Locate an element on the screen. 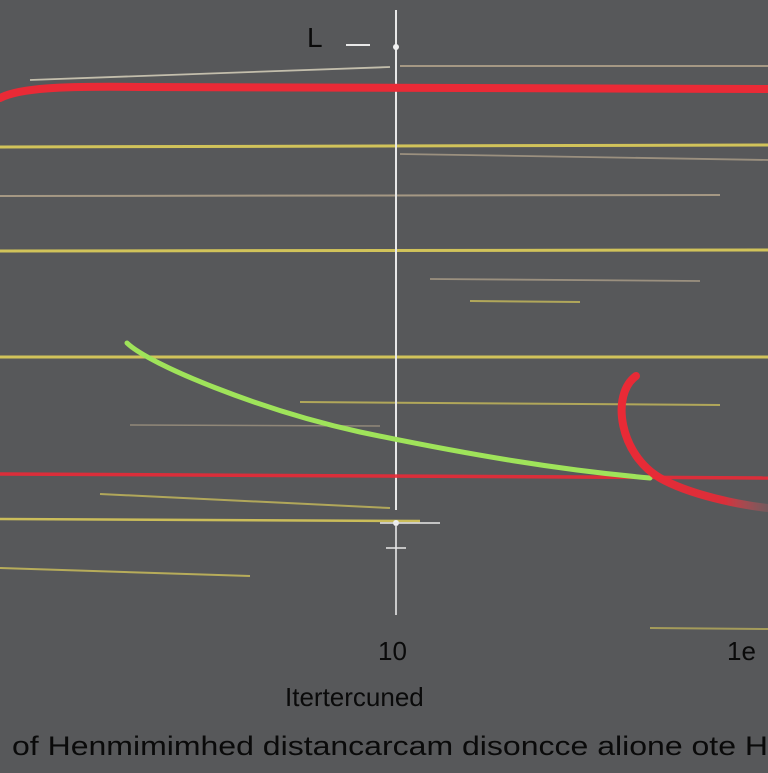 This screenshot has height=773, width=768. x-tick-label: 1e is located at coordinates (741, 651).